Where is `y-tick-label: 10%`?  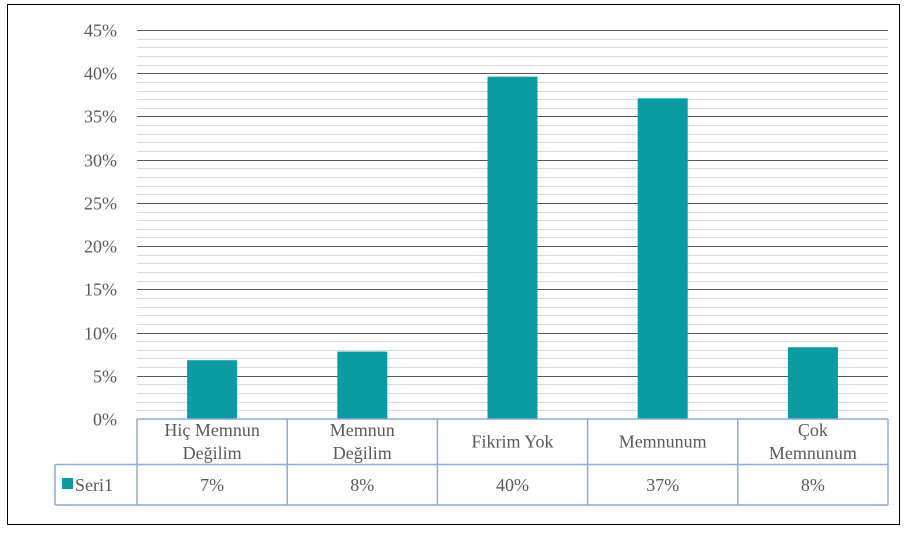
y-tick-label: 10% is located at coordinates (100, 334).